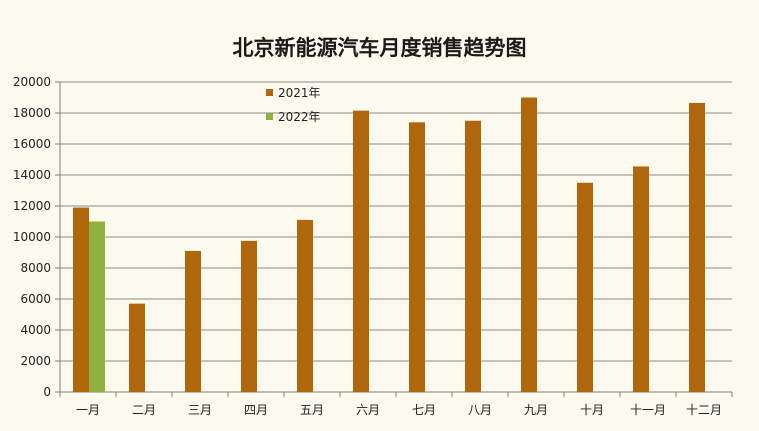  What do you see at coordinates (256, 410) in the screenshot?
I see `x-tick-label: 四月` at bounding box center [256, 410].